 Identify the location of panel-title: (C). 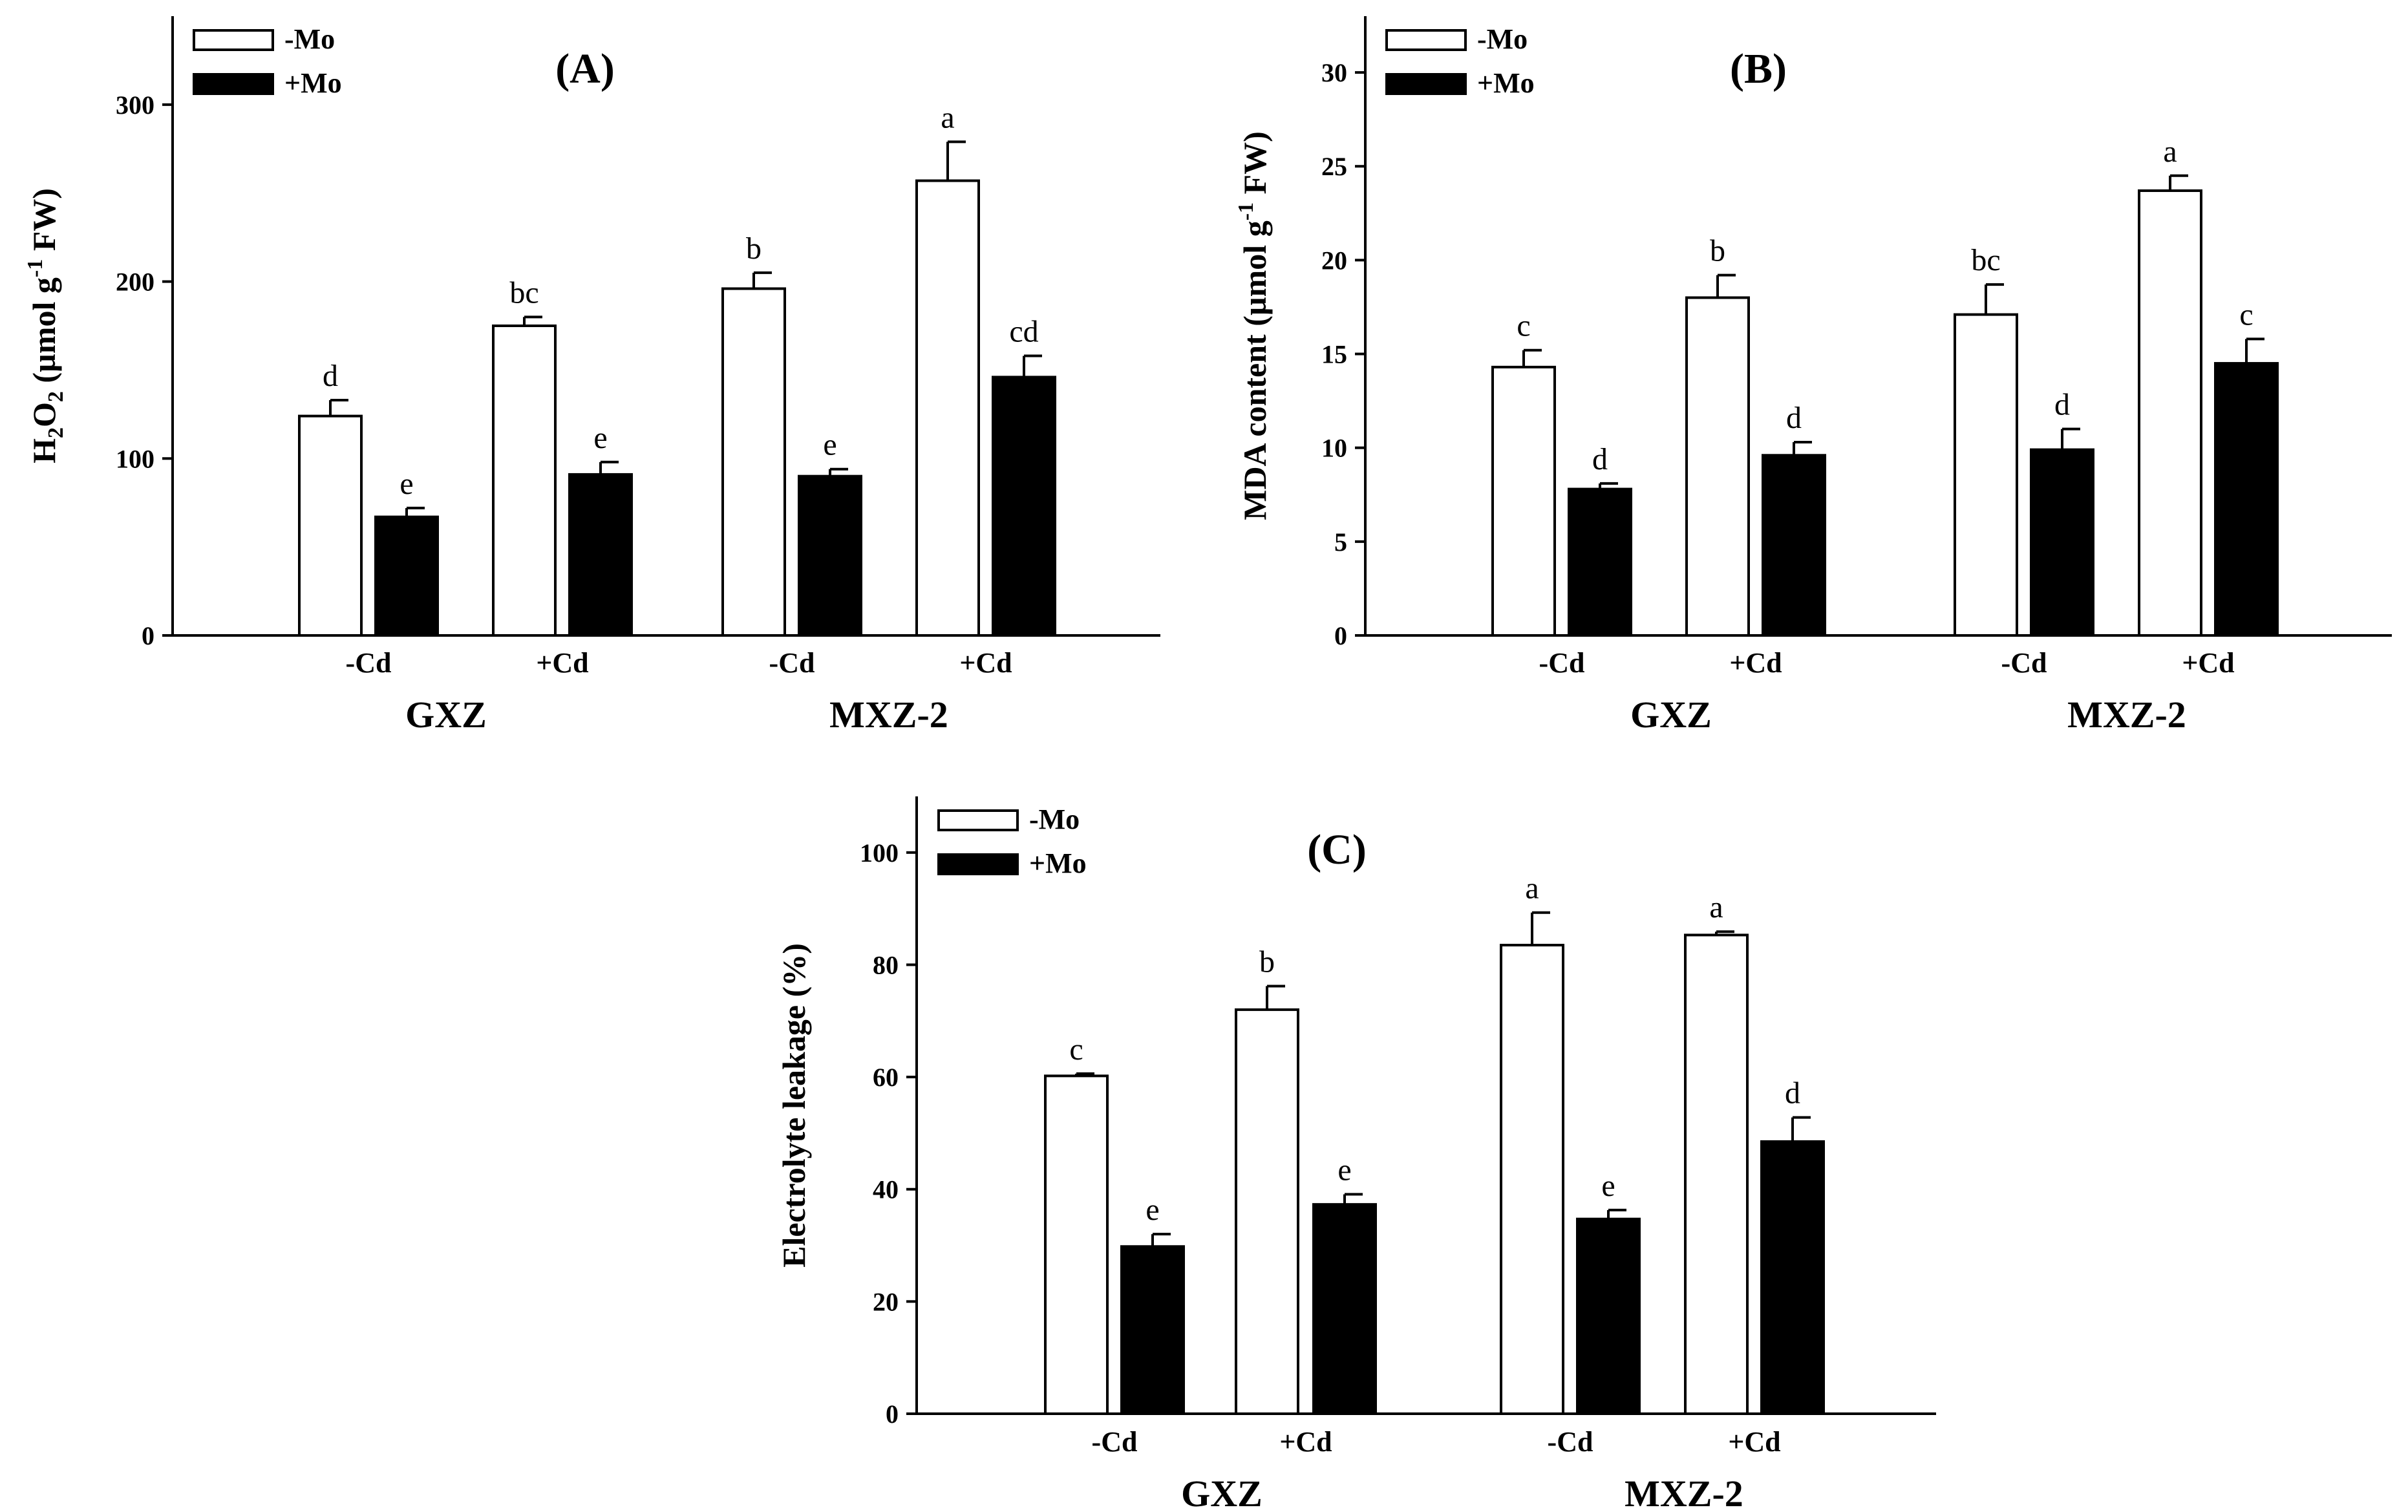
(1337, 849).